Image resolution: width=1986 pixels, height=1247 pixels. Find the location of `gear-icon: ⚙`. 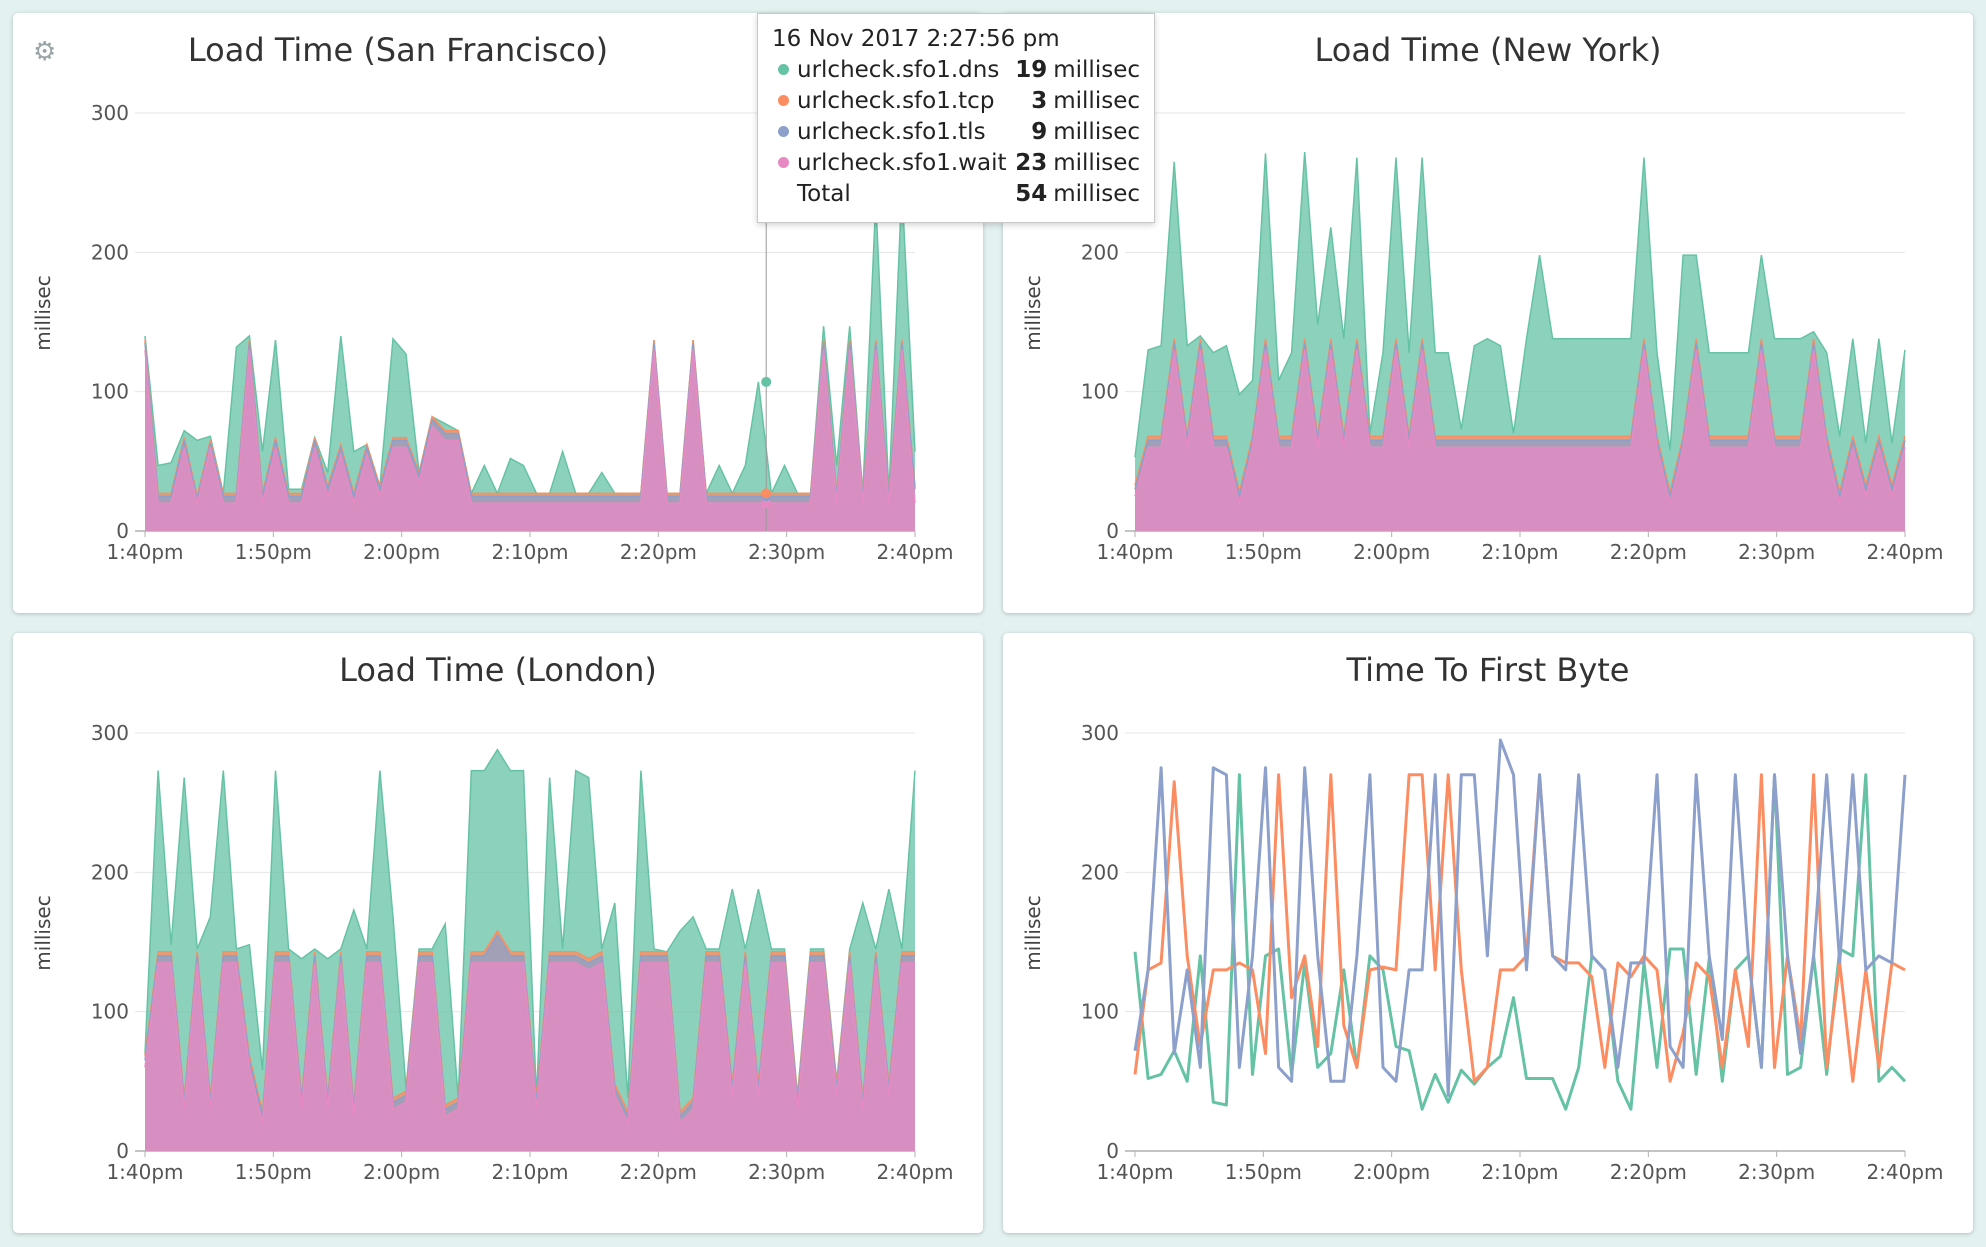

gear-icon: ⚙ is located at coordinates (45, 52).